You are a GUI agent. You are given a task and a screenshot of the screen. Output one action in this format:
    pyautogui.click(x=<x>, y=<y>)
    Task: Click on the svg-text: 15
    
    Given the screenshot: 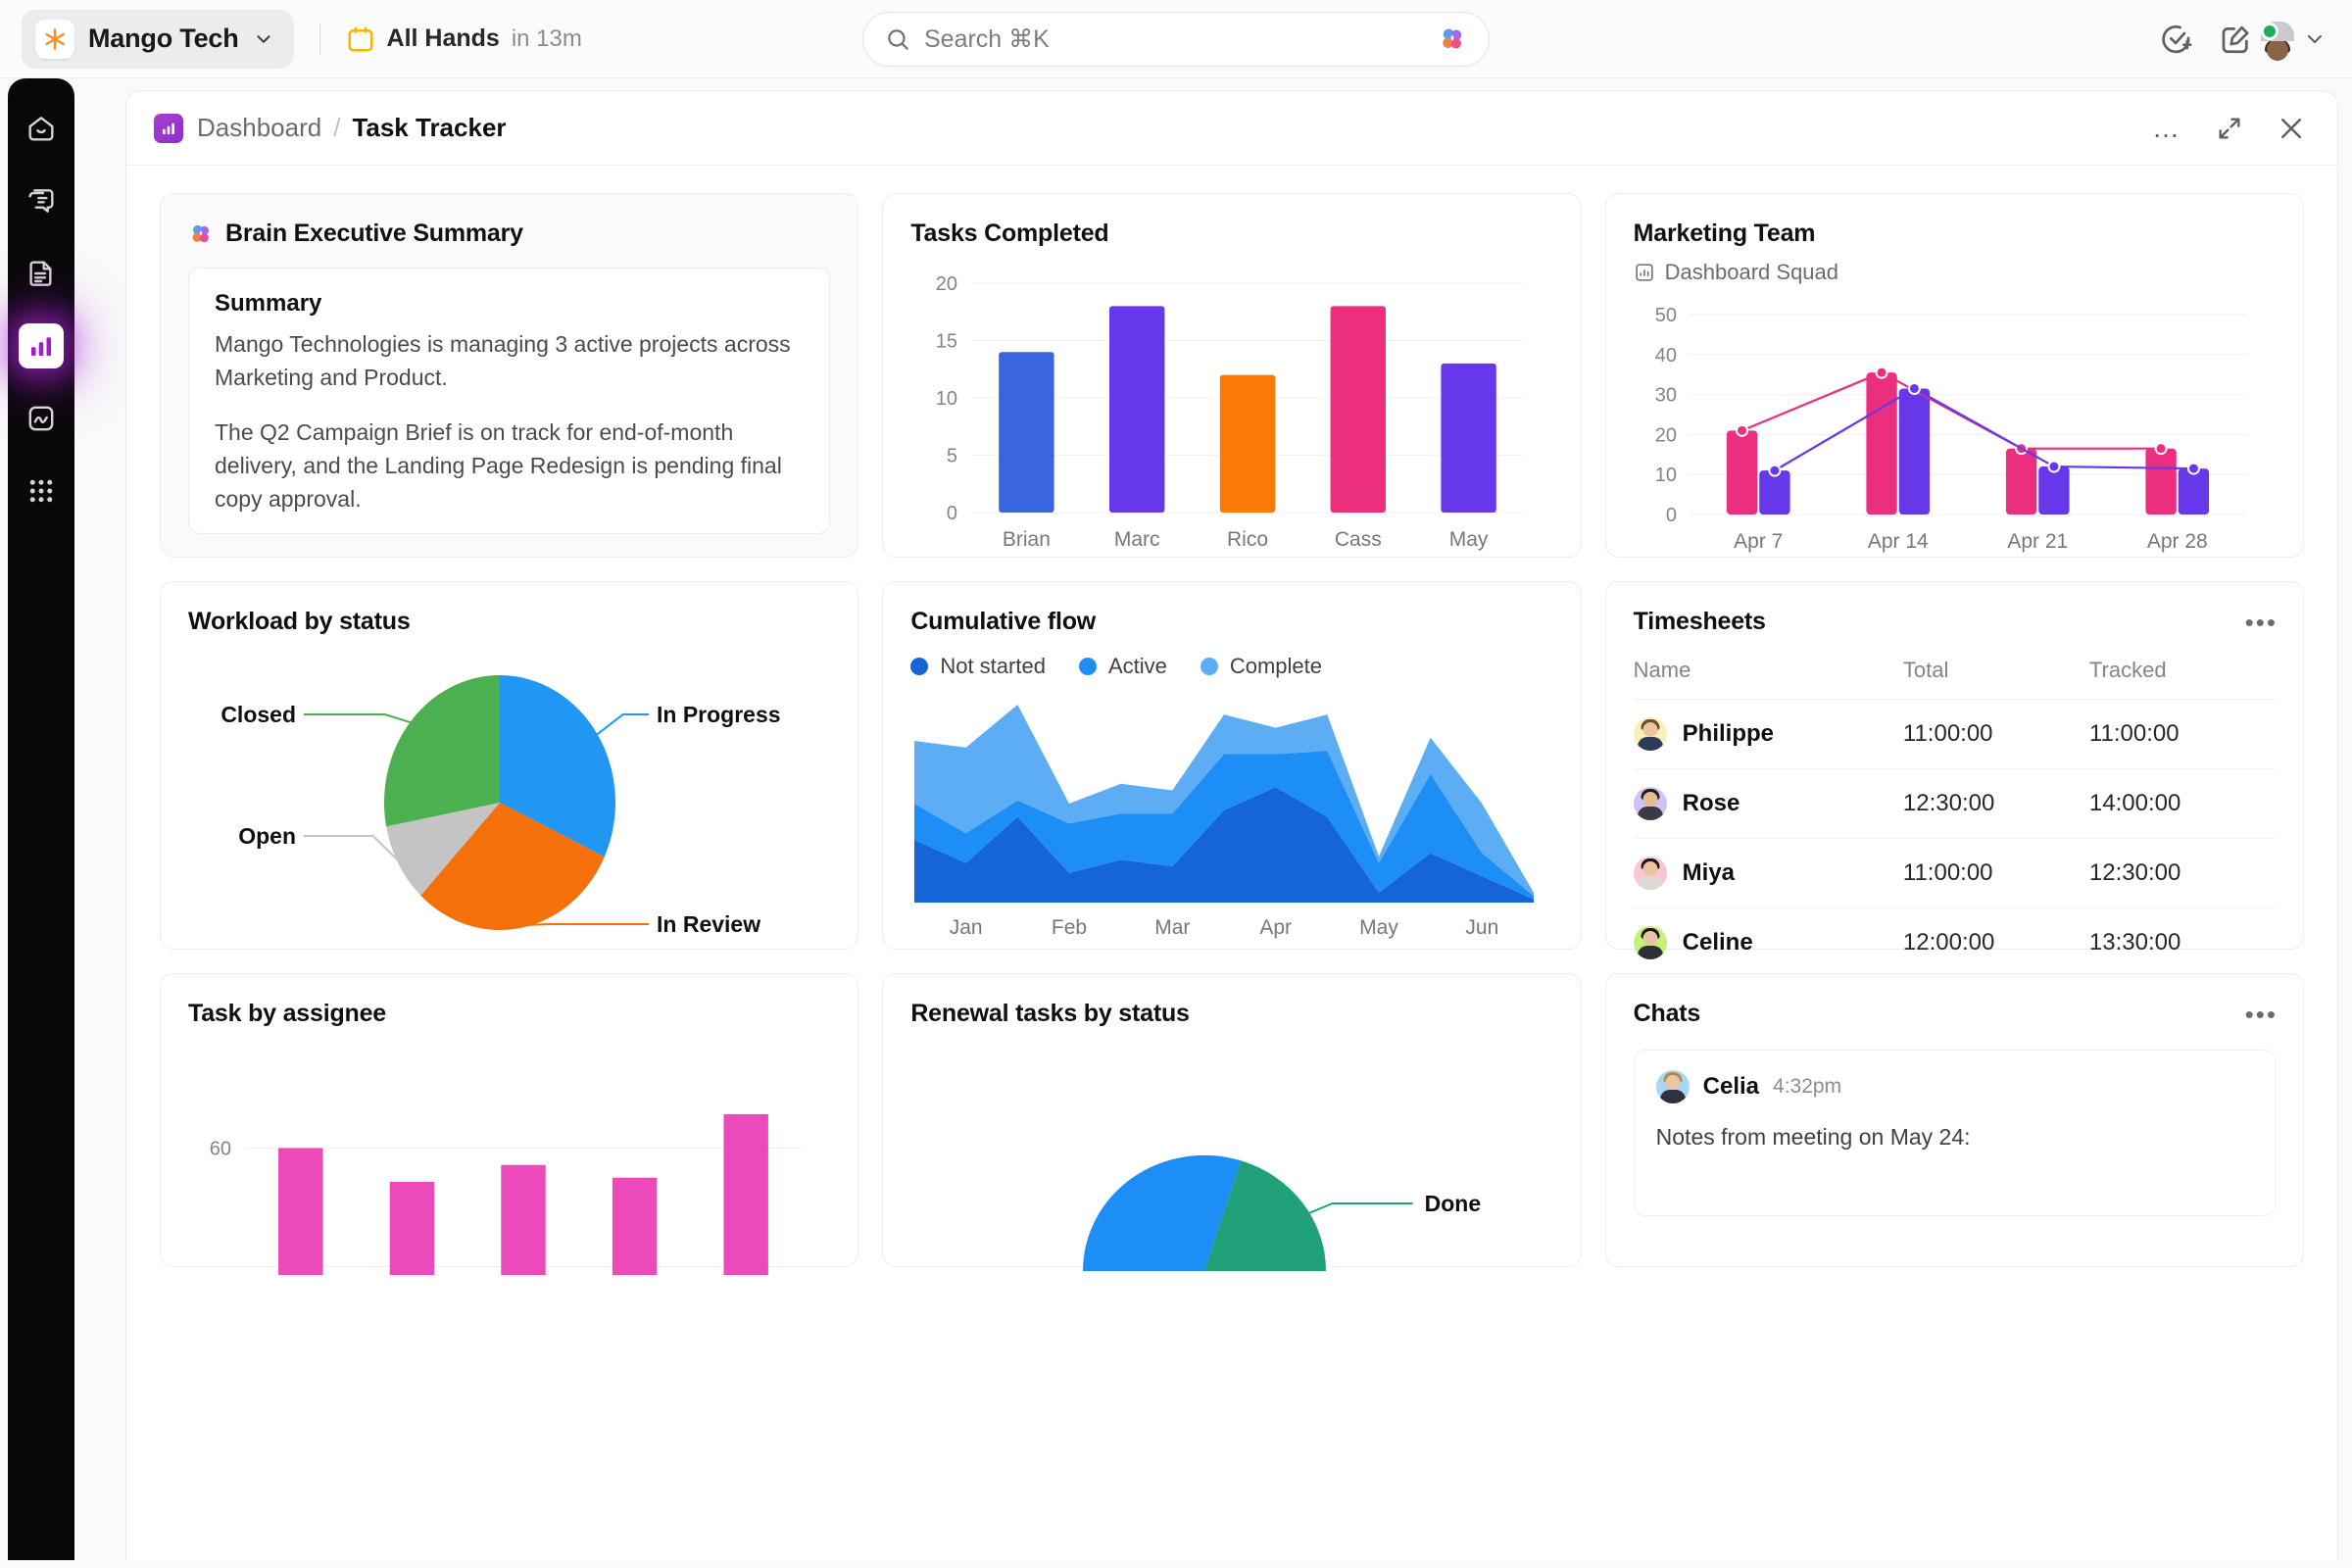 What is the action you would take?
    pyautogui.click(x=946, y=342)
    